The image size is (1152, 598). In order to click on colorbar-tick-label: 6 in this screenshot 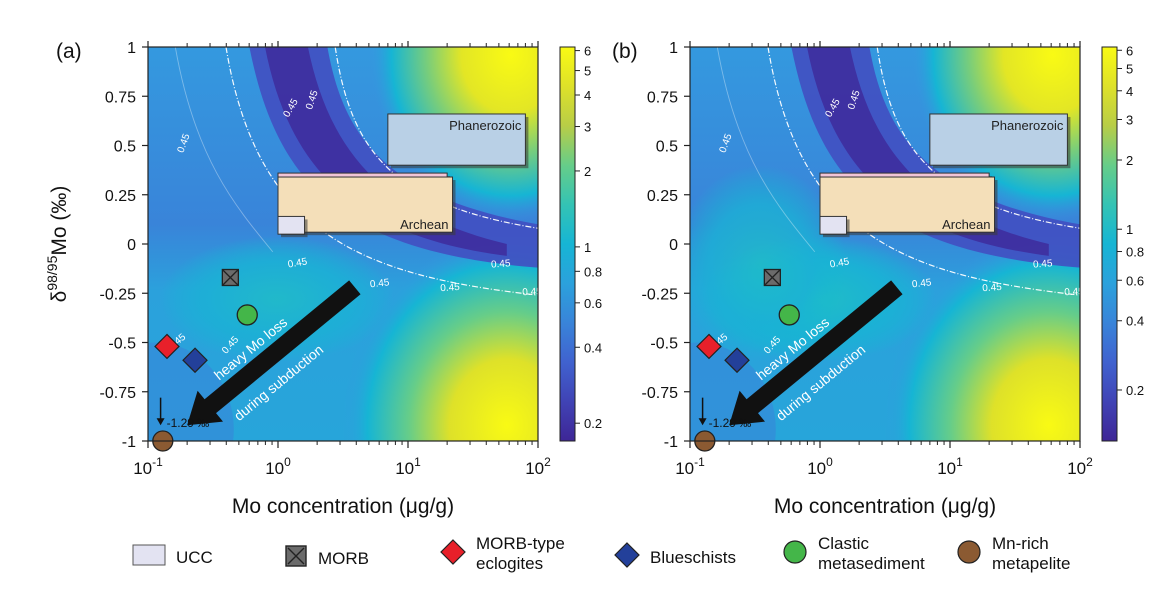, I will do `click(1129, 50)`.